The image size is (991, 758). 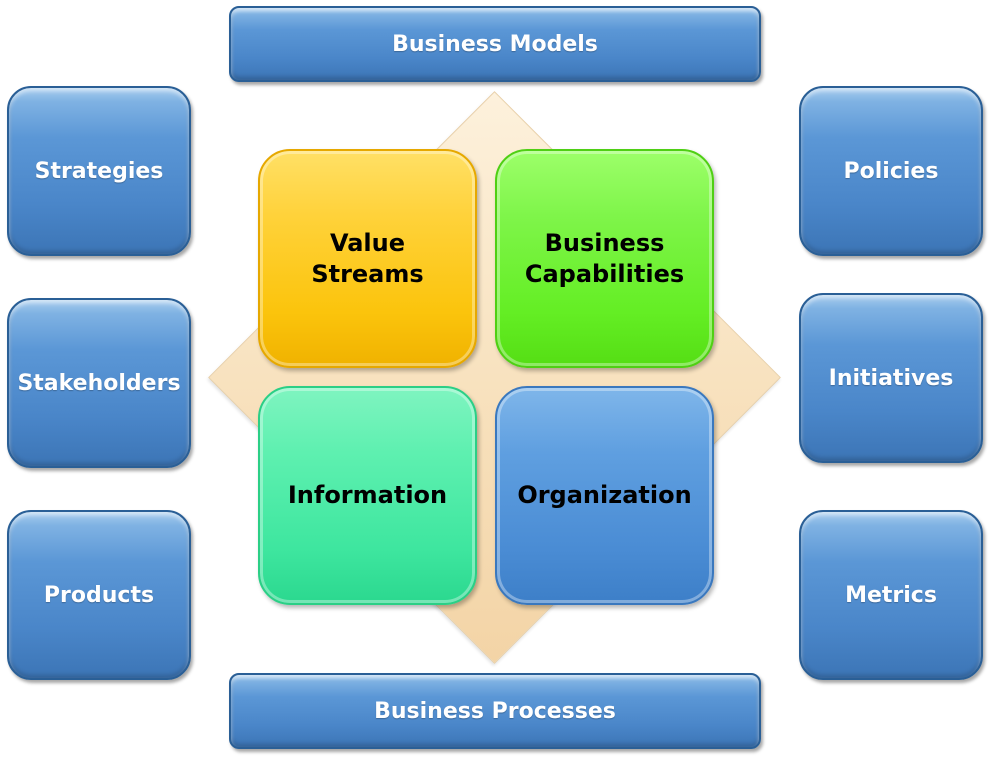 I want to click on stakeholders-box: Stakeholders, so click(x=99, y=383).